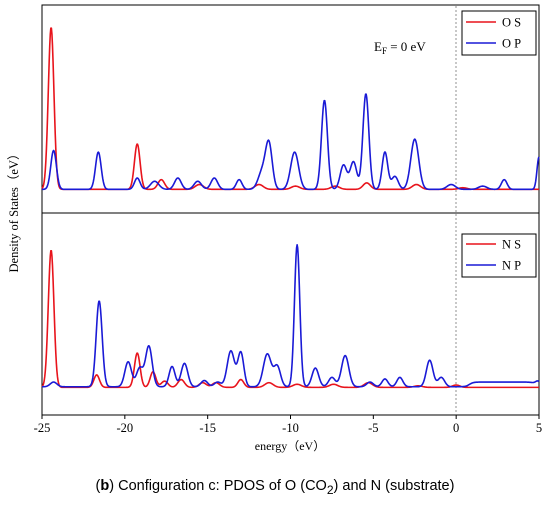 This screenshot has width=550, height=510. What do you see at coordinates (511, 245) in the screenshot?
I see `legend-label-n-s: N S` at bounding box center [511, 245].